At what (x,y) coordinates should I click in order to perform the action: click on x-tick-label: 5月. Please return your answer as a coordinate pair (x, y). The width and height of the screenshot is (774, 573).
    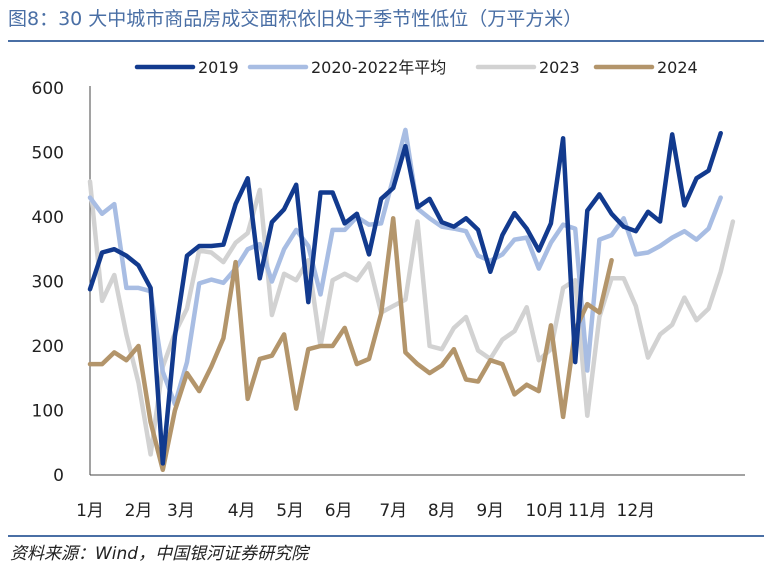
    Looking at the image, I should click on (290, 511).